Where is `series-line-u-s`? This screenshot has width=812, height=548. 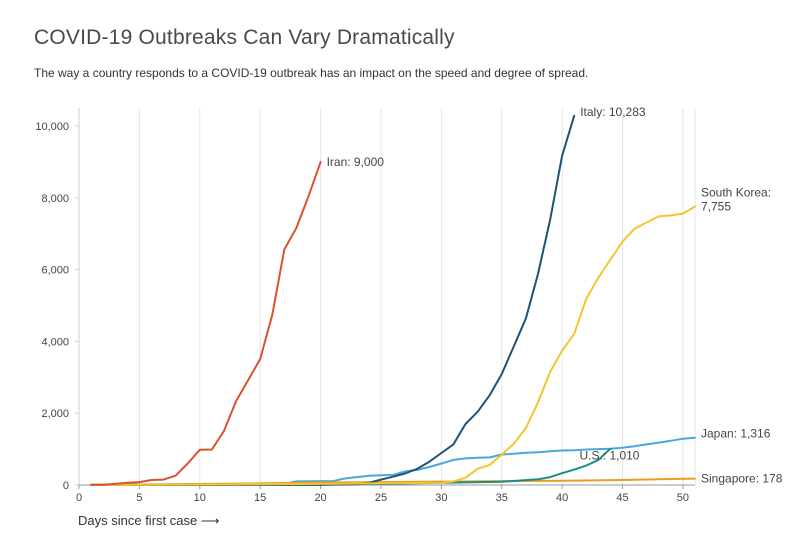
series-line-u-s is located at coordinates (351, 466).